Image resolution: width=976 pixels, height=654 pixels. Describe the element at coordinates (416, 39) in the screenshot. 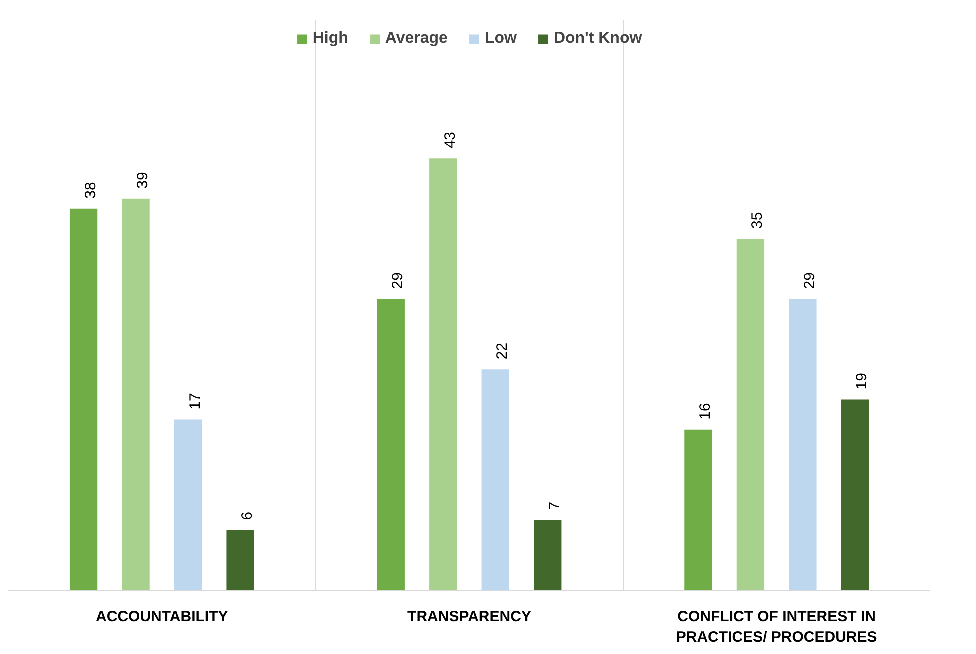

I see `legend-label: Average` at that location.